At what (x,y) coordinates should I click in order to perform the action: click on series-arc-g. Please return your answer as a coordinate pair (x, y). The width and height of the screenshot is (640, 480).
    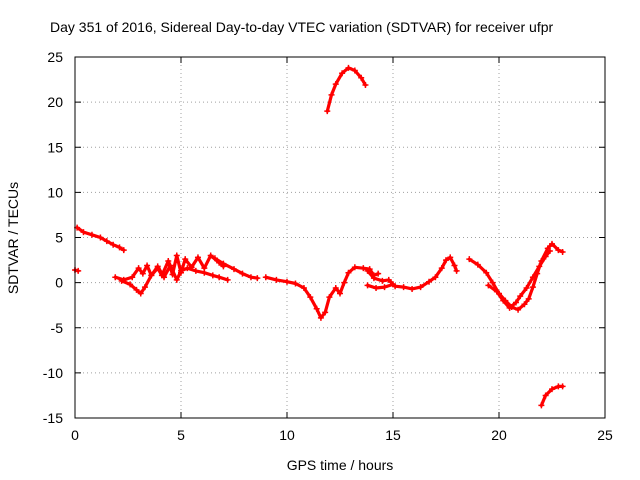
    Looking at the image, I should click on (346, 89).